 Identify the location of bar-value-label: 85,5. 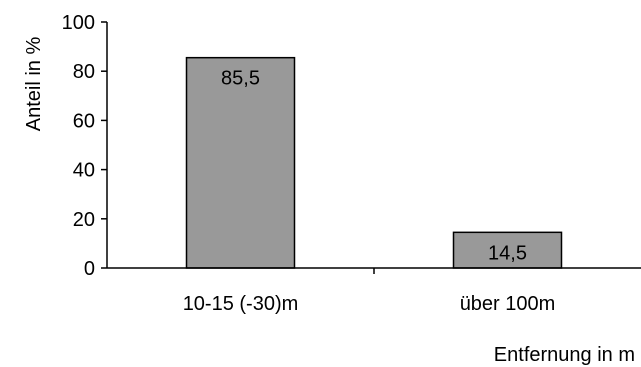
(240, 79).